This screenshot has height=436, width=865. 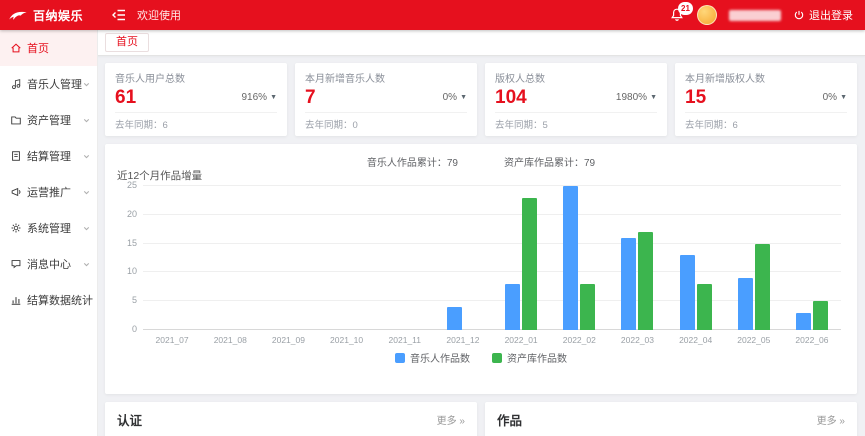 What do you see at coordinates (830, 421) in the screenshot?
I see `works-more-link: 更多 »` at bounding box center [830, 421].